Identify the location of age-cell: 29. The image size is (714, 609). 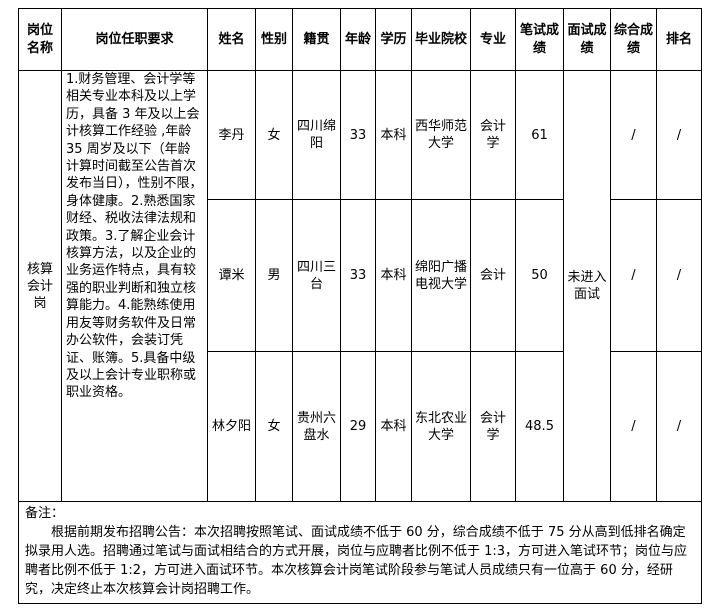
(358, 426).